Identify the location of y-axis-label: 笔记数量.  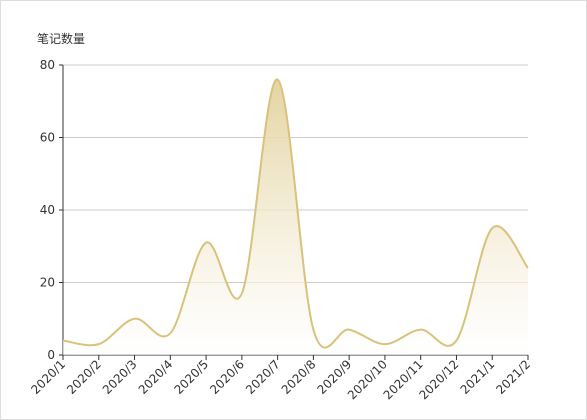
(61, 38).